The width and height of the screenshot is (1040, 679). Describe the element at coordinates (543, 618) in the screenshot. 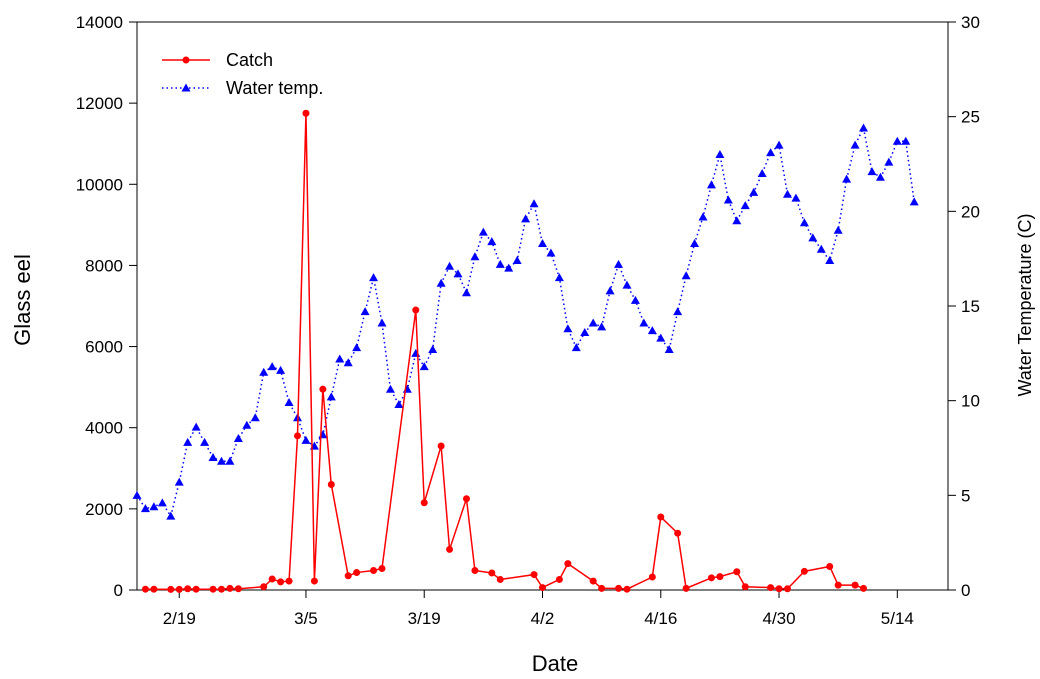

I see `x-tick-label: 4/2` at that location.